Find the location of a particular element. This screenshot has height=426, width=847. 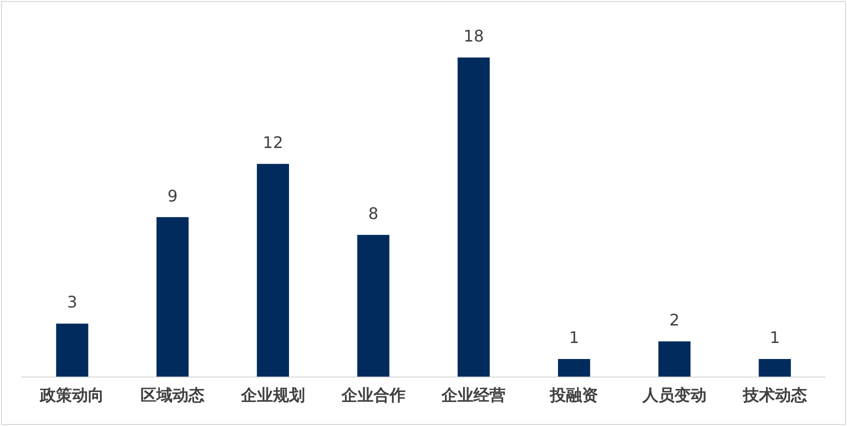

data-label: 3 is located at coordinates (72, 302).